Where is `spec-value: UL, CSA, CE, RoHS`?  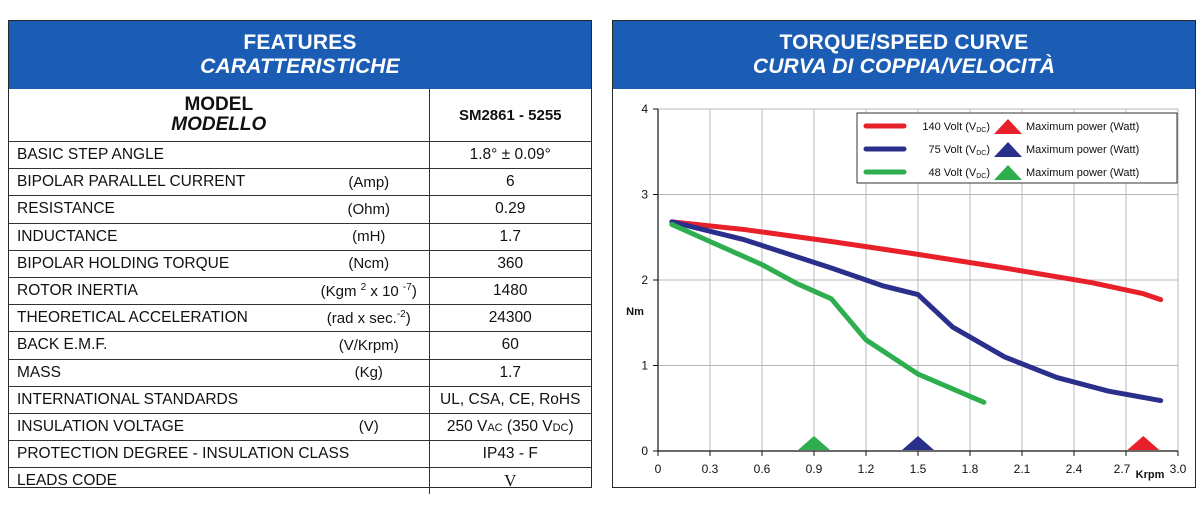
spec-value: UL, CSA, CE, RoHS is located at coordinates (510, 400).